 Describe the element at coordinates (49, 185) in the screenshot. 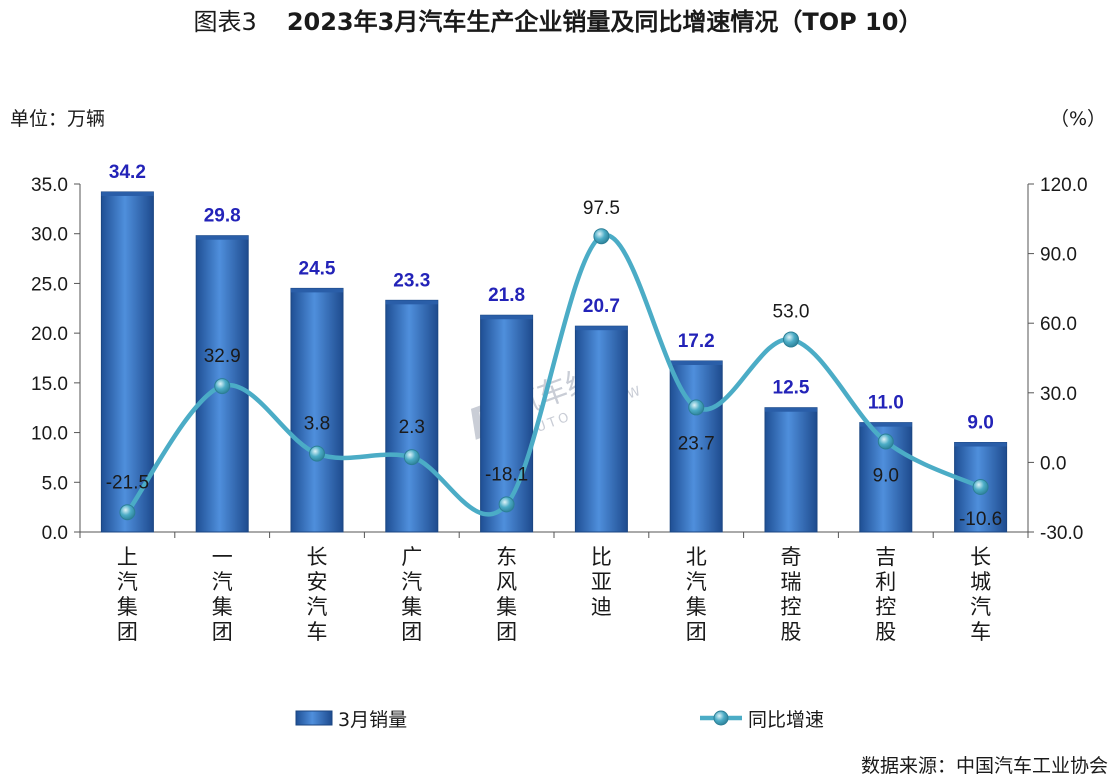

I see `left-tick-label: 35.0` at that location.